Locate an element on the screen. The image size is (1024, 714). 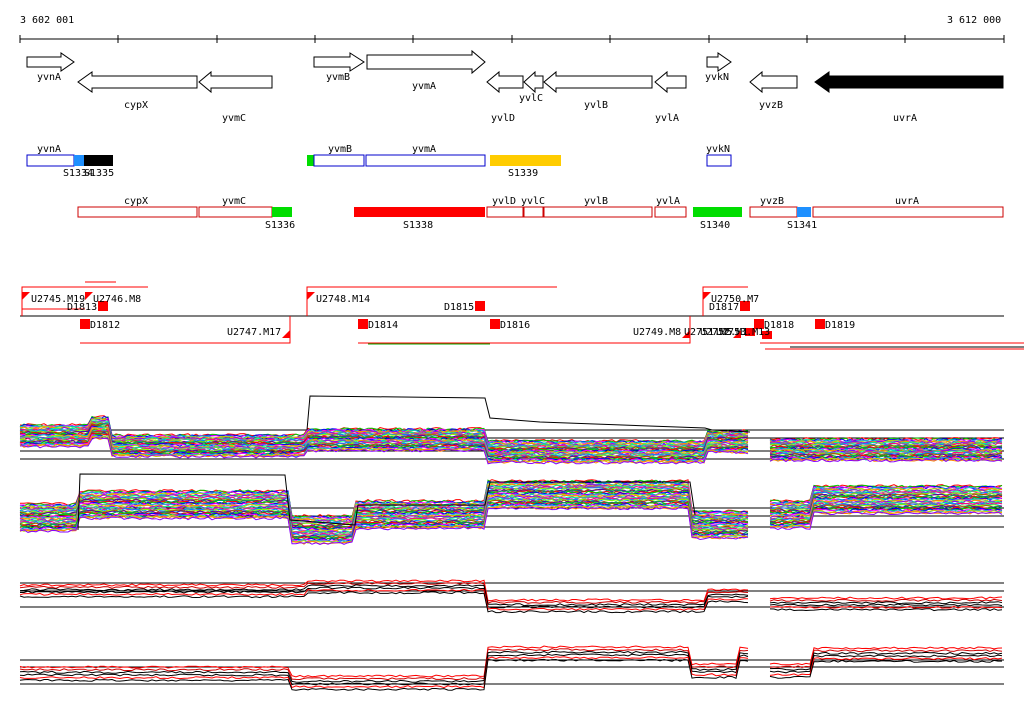
gene-label-yvlA: yvlA is located at coordinates (667, 118).